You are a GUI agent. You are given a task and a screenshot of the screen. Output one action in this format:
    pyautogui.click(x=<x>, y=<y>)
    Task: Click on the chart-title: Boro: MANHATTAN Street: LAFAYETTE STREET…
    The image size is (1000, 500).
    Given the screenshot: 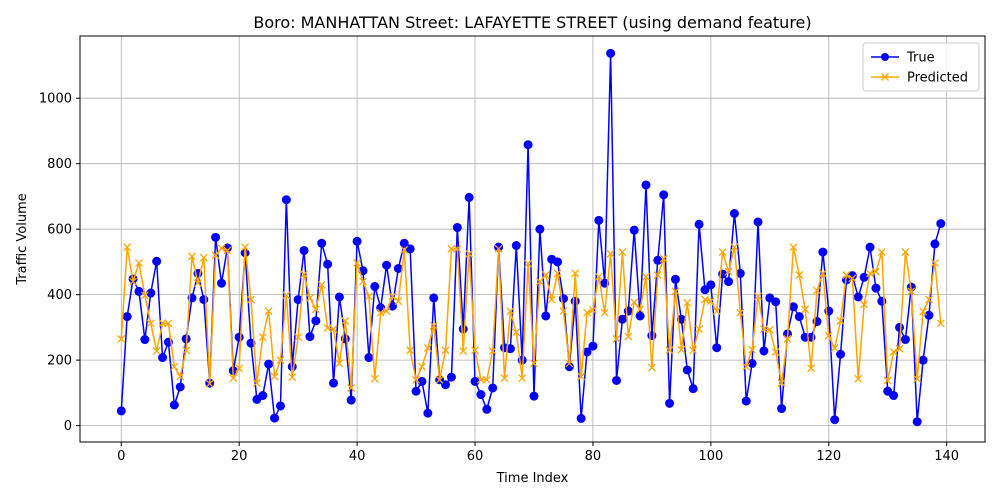 What is the action you would take?
    pyautogui.click(x=532, y=22)
    